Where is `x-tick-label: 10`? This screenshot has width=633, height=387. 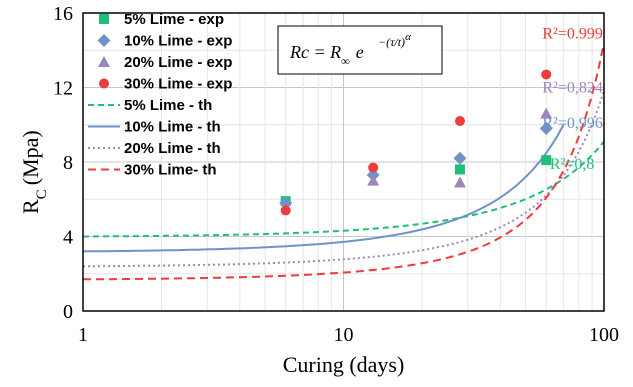 x-tick-label: 10 is located at coordinates (344, 335).